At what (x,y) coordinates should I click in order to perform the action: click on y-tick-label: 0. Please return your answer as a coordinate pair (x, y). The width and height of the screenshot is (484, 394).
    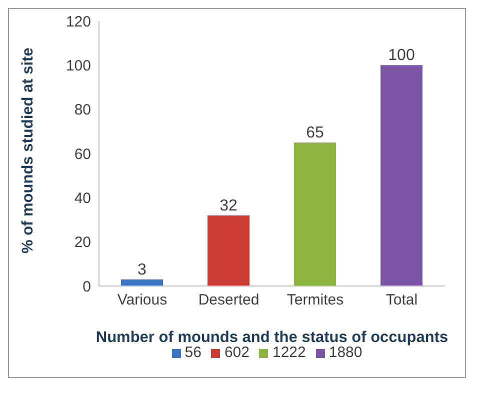
    Looking at the image, I should click on (86, 287).